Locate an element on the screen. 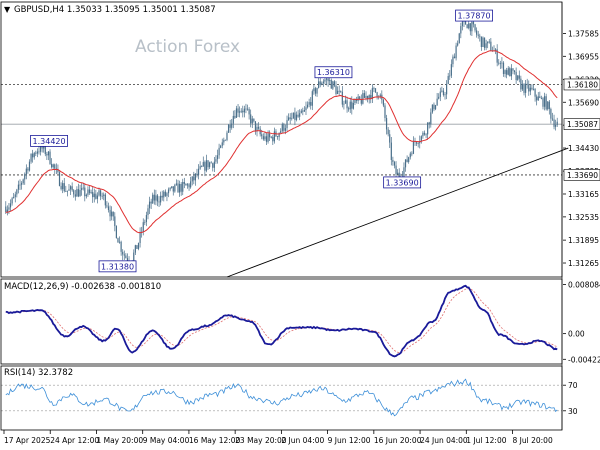  rsi-tick-label: 70 is located at coordinates (573, 385).